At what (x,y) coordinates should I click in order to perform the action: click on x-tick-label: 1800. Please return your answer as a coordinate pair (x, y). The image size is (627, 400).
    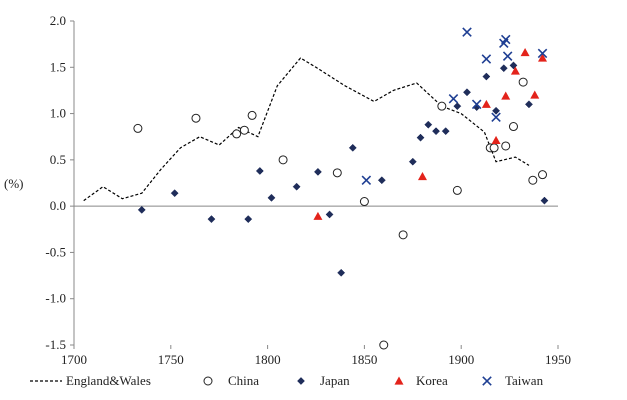
    Looking at the image, I should click on (268, 359).